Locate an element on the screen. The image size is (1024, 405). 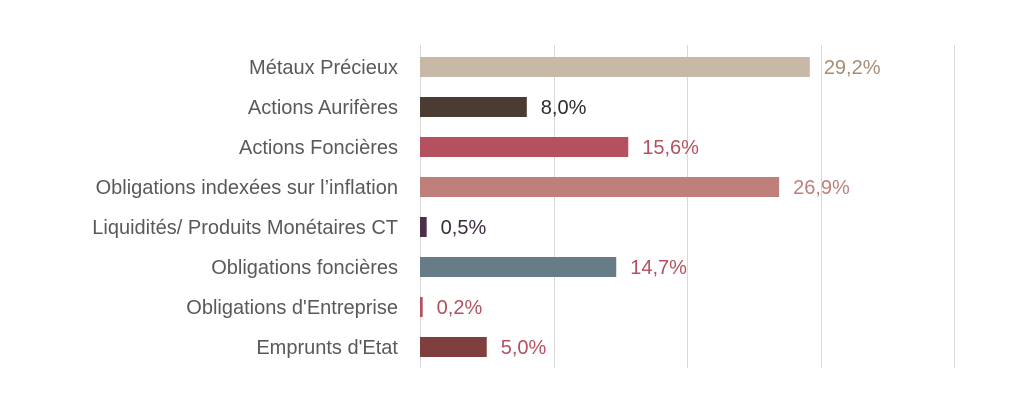
value-label-4: 0,5% is located at coordinates (464, 228).